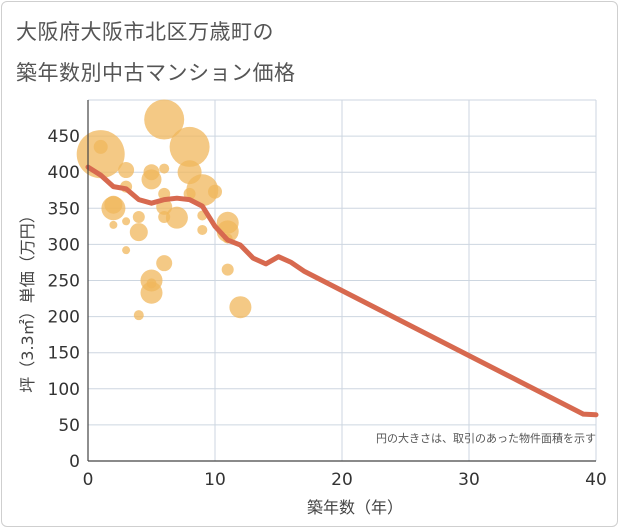  I want to click on x-tick-label: 20, so click(342, 480).